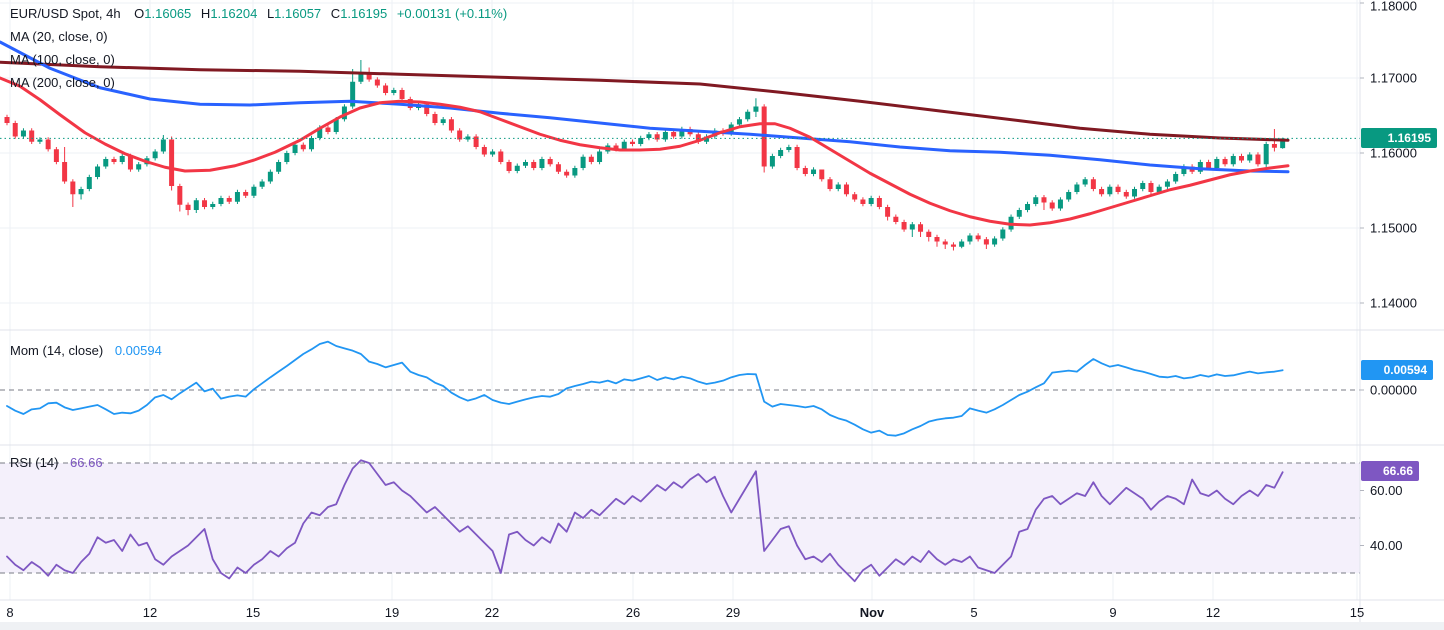 This screenshot has width=1444, height=630. What do you see at coordinates (298, 13) in the screenshot?
I see `low-value: 1.16057` at bounding box center [298, 13].